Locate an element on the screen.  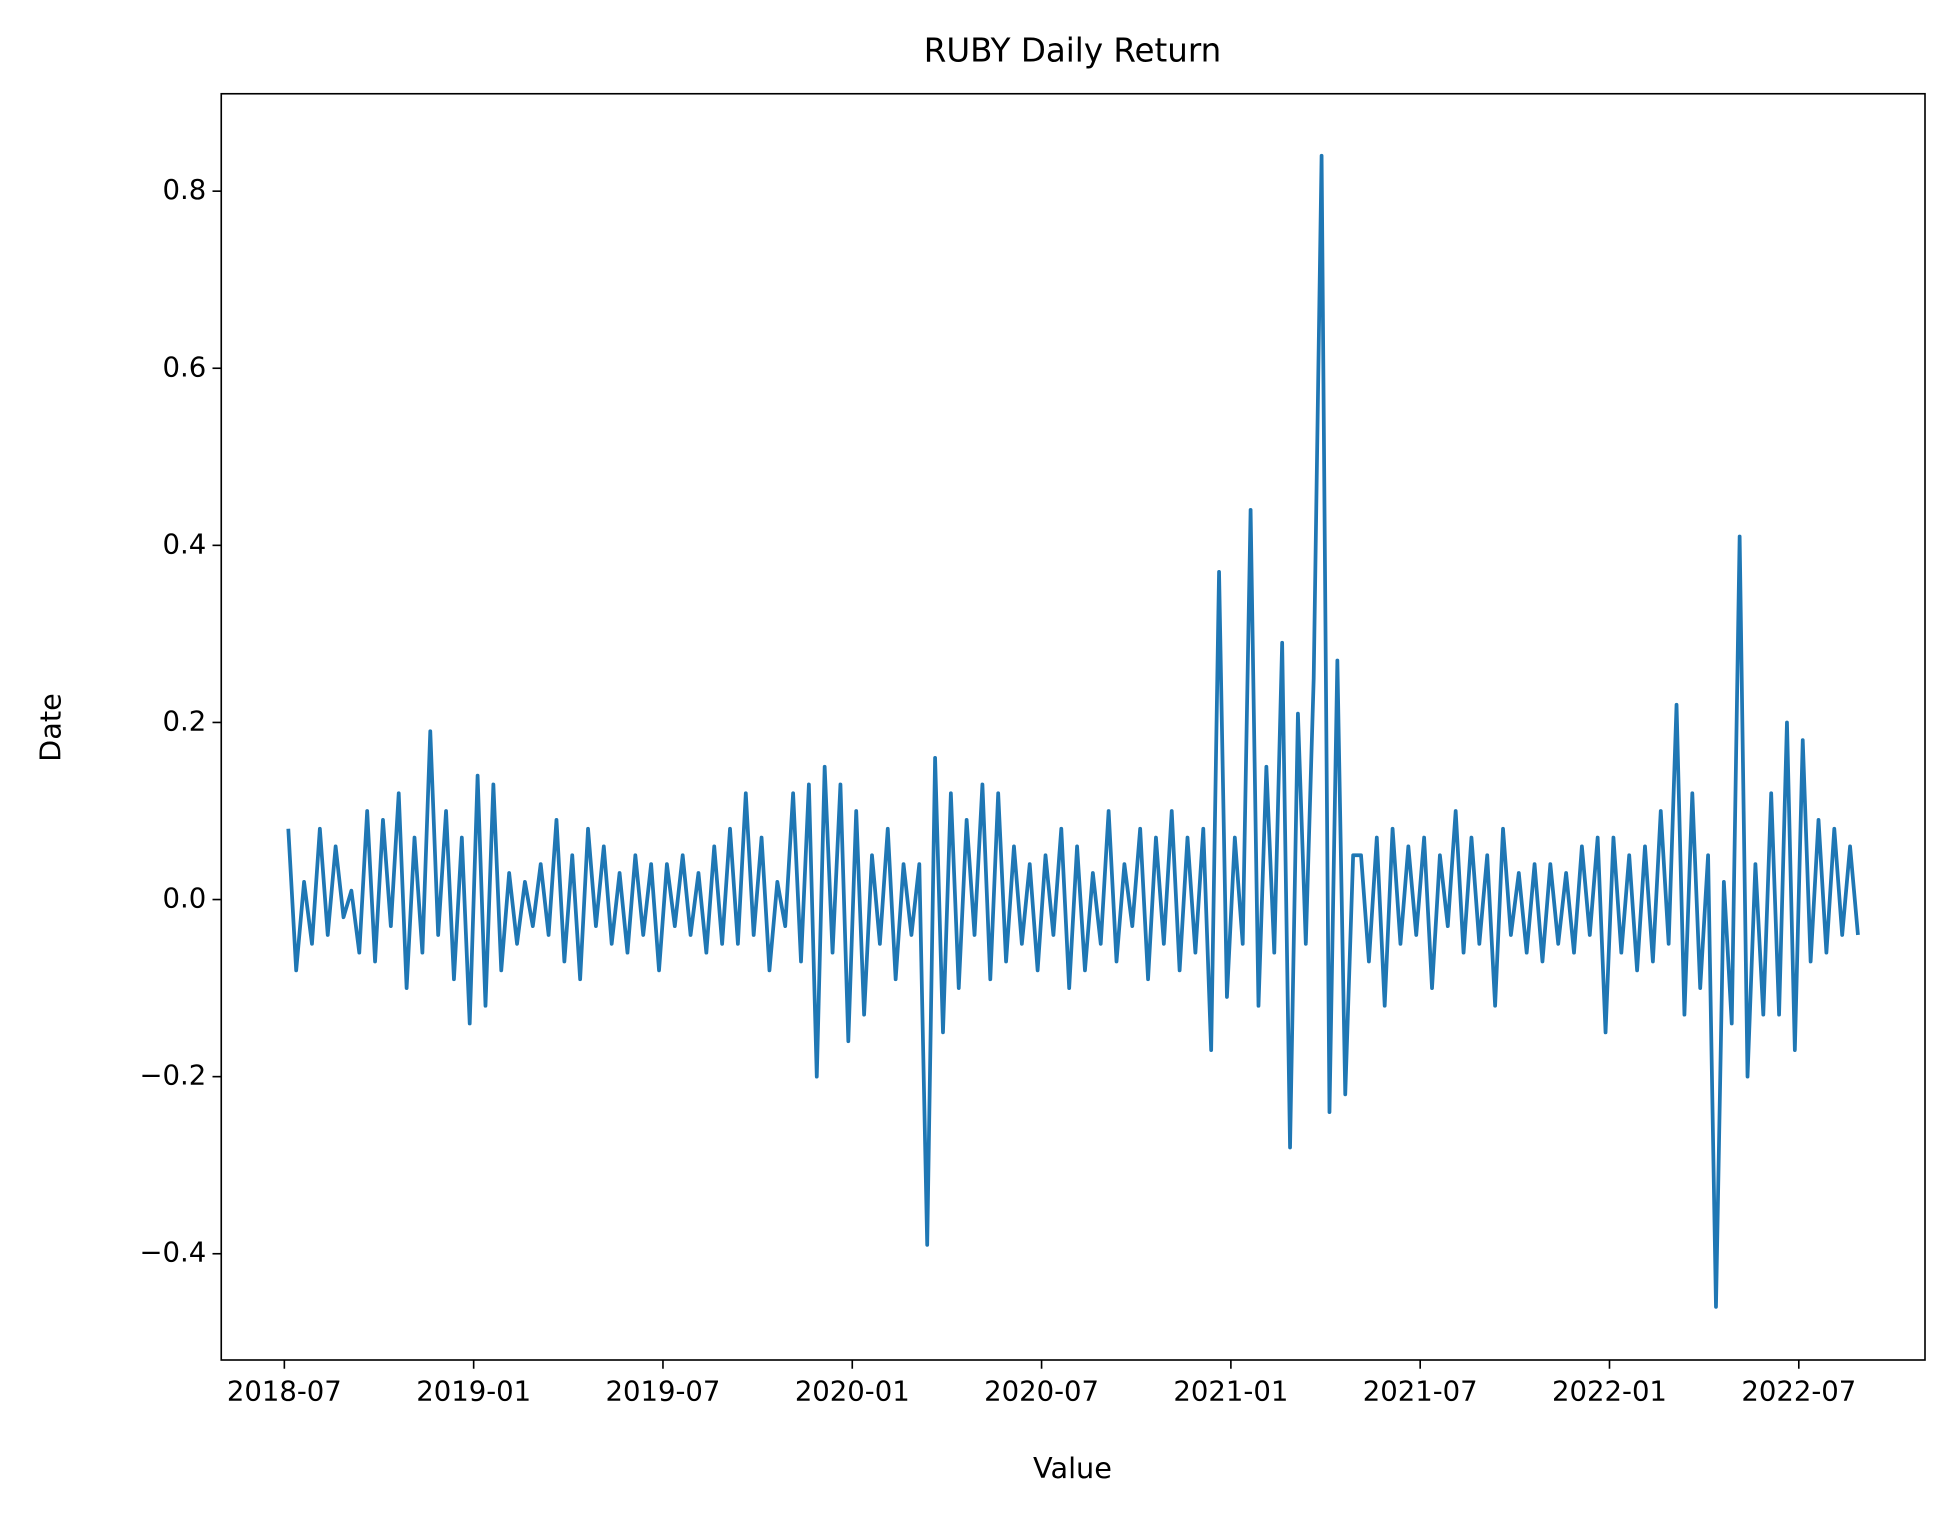
y-axis-label: Date is located at coordinates (50, 727).